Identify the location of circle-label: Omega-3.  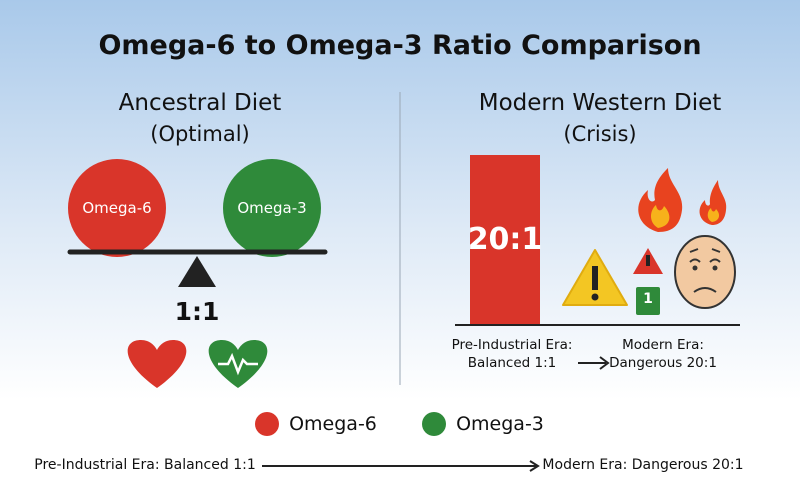
(272, 208).